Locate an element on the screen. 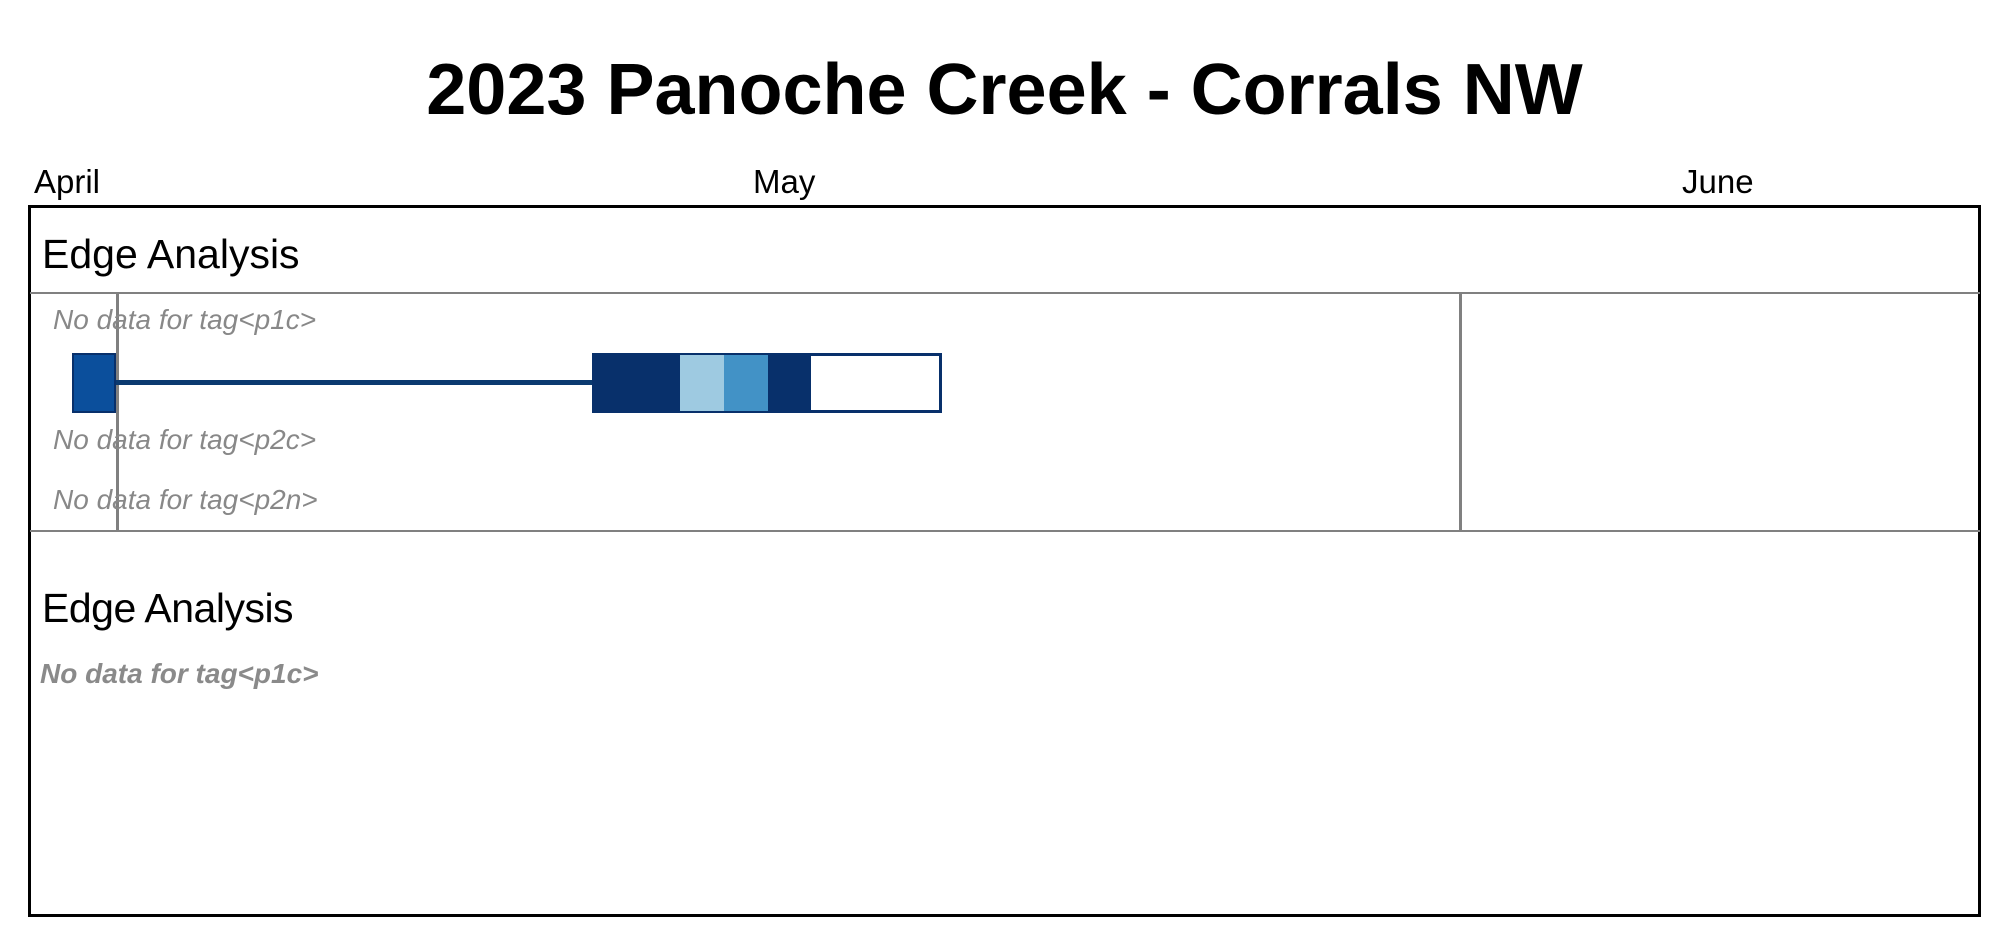 The height and width of the screenshot is (941, 2009). month-label-may: May is located at coordinates (784, 181).